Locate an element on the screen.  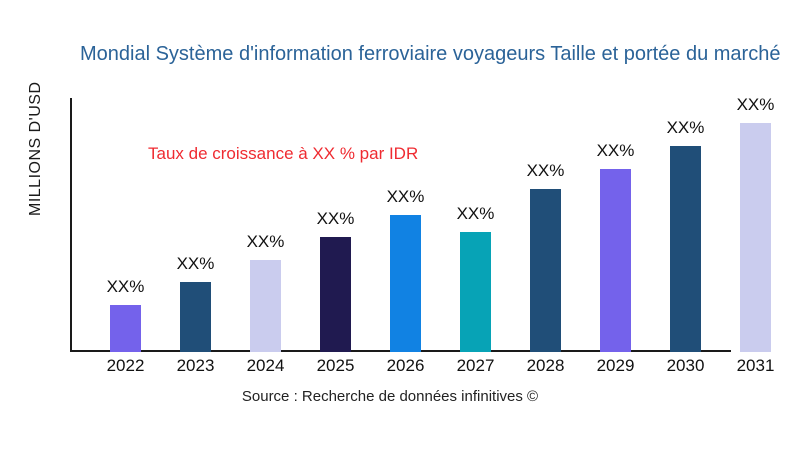
x-tick-2024: 2024 is located at coordinates (265, 365).